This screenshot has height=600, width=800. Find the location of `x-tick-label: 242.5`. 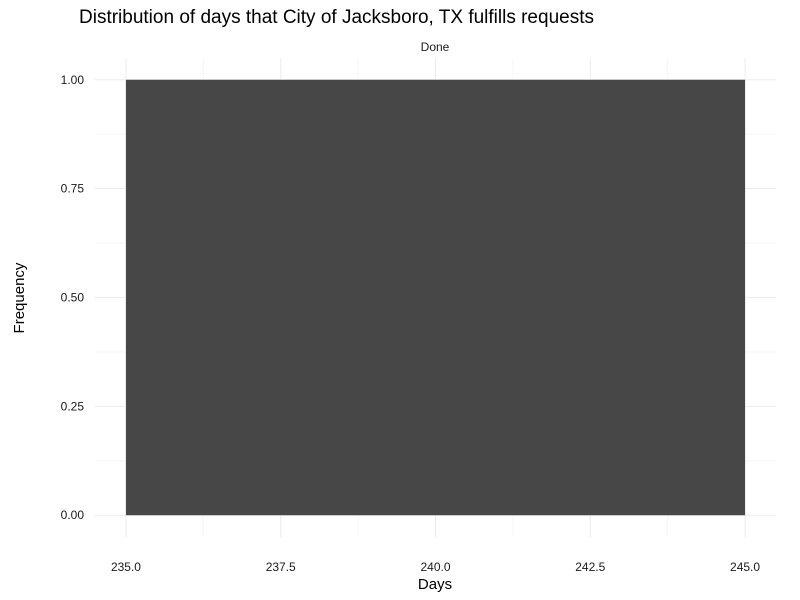

x-tick-label: 242.5 is located at coordinates (590, 567).